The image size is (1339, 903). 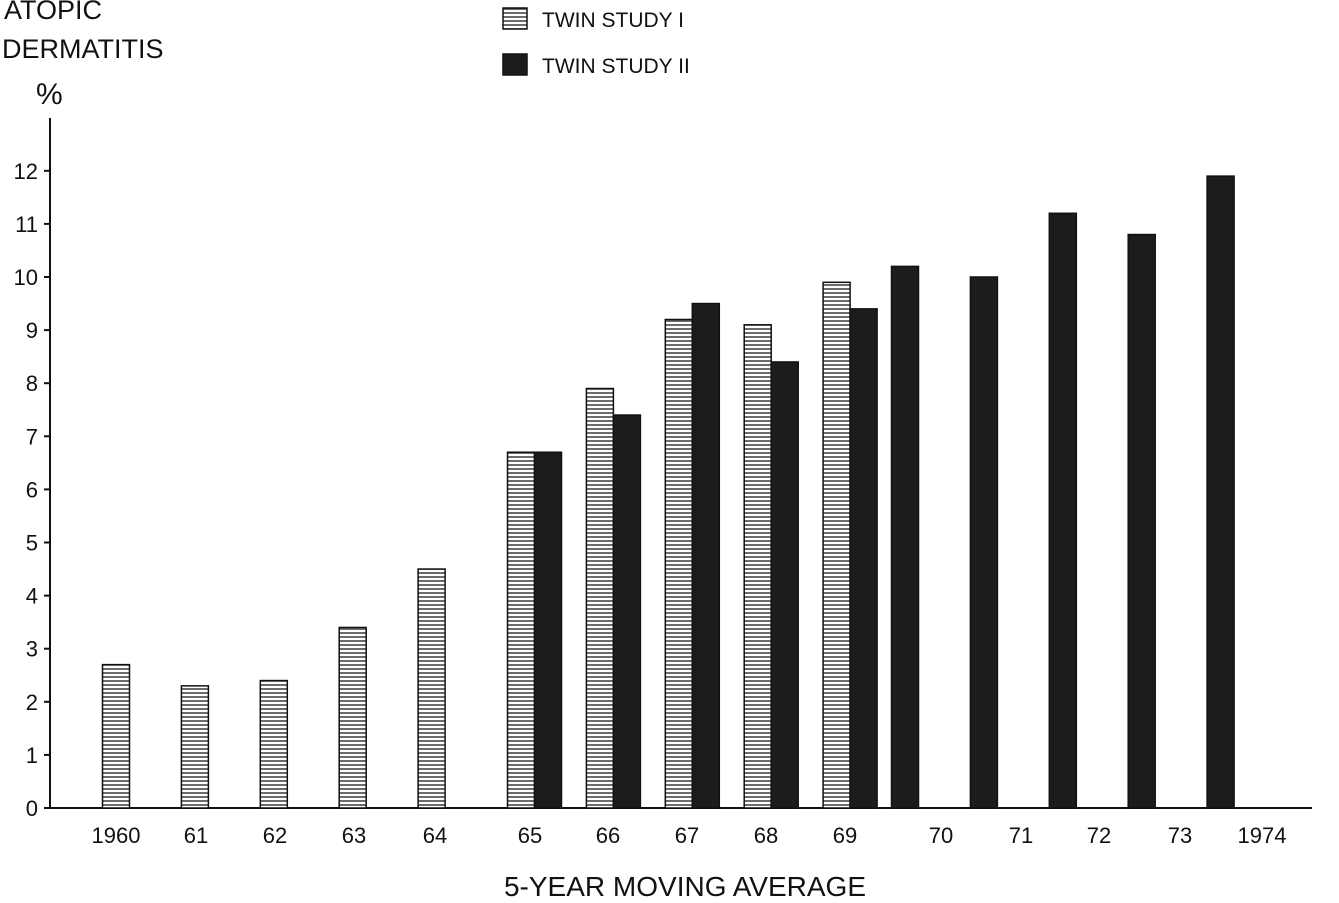 What do you see at coordinates (32, 489) in the screenshot?
I see `y-tick-label: 6` at bounding box center [32, 489].